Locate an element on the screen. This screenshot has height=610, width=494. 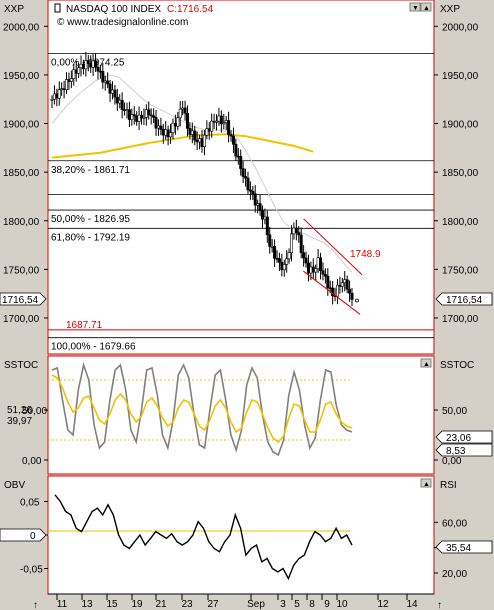
panel-scroll-down-button is located at coordinates (415, 7).